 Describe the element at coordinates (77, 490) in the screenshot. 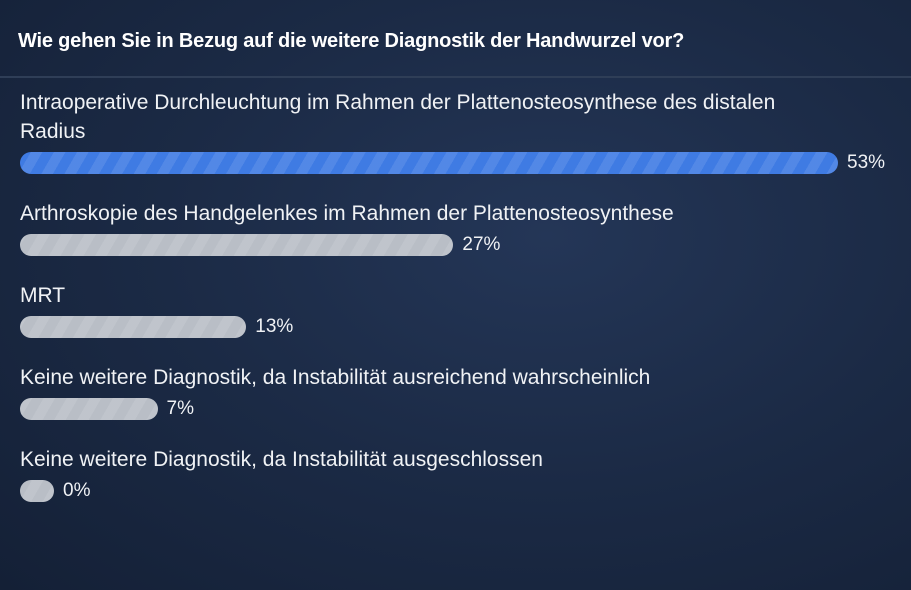

I see `option-percent: 0%` at that location.